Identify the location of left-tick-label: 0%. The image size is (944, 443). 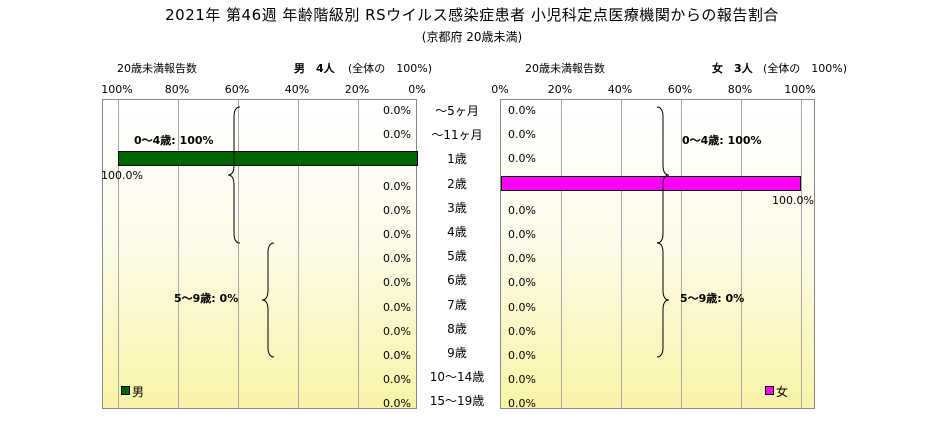
(417, 89).